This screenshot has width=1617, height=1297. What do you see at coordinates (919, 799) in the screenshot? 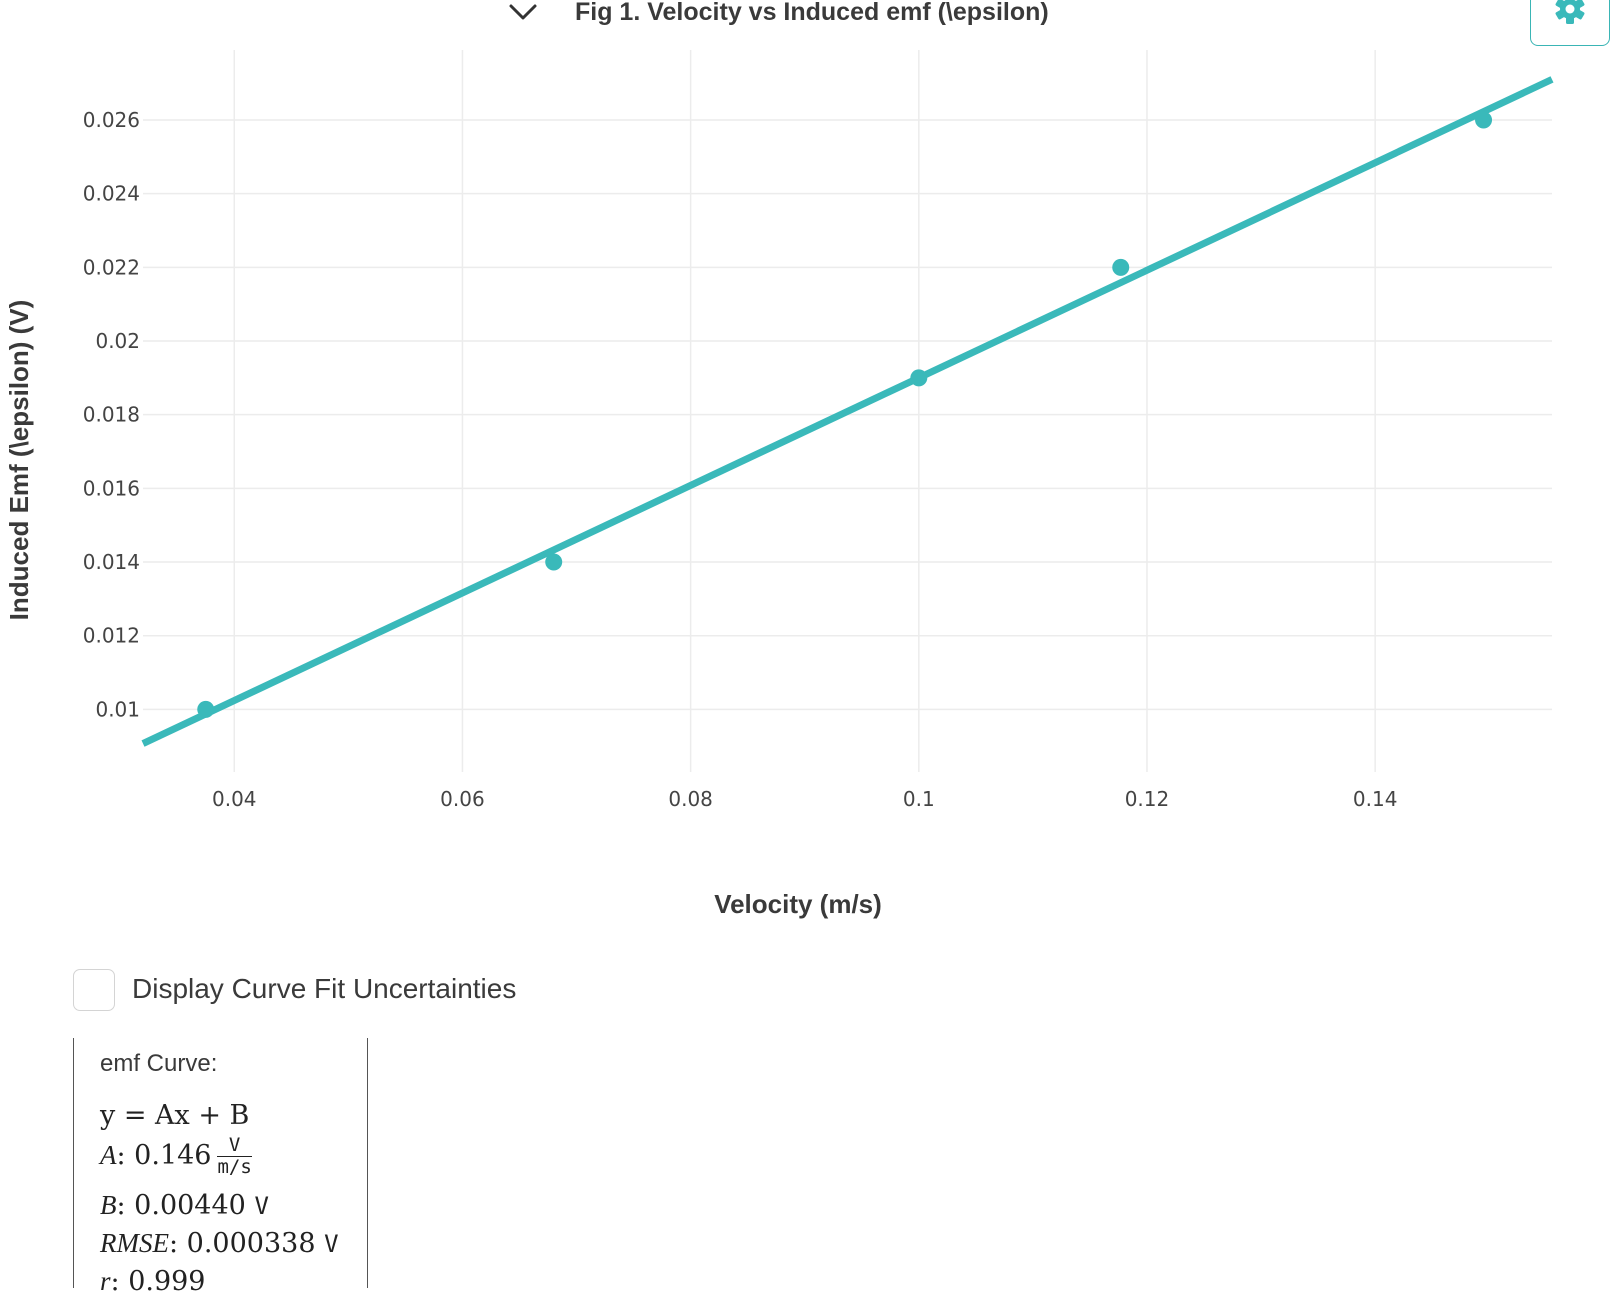
I see `x-tick-label: 0.1` at bounding box center [919, 799].